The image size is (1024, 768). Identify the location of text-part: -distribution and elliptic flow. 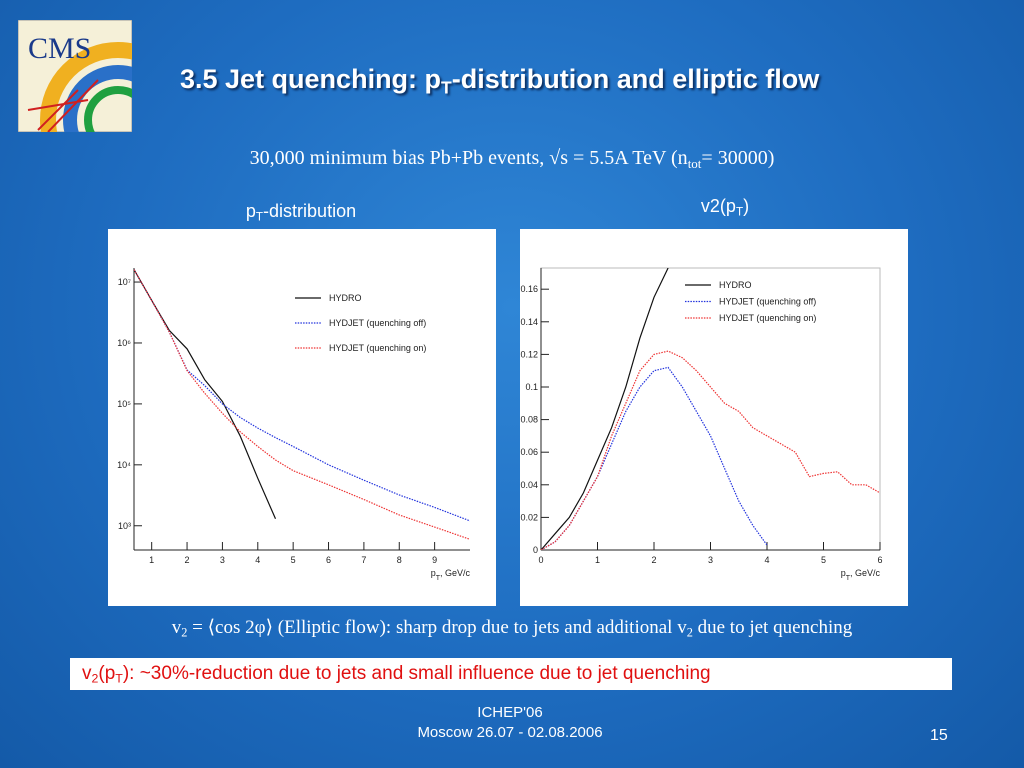
(635, 79).